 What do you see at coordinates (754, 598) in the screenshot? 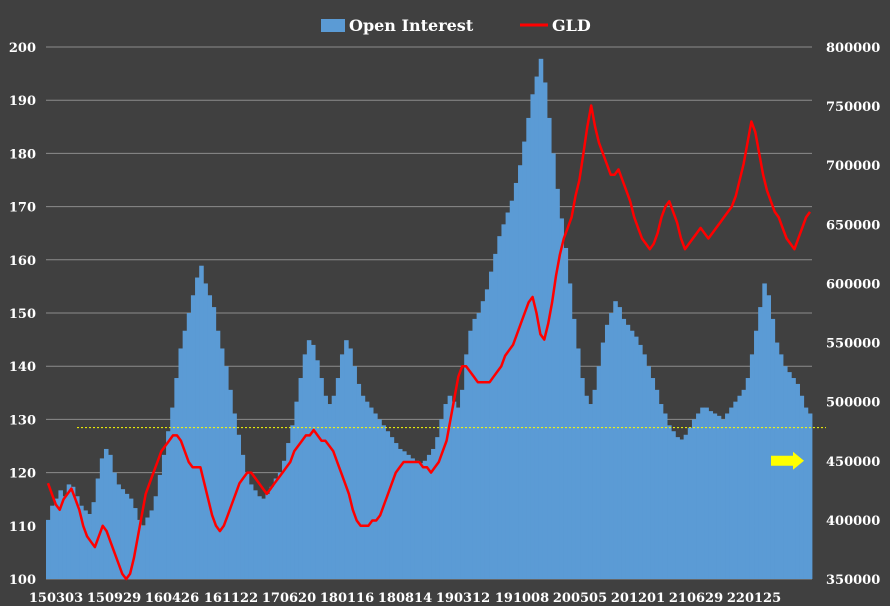
I see `x-tick-12: 220125` at bounding box center [754, 598].